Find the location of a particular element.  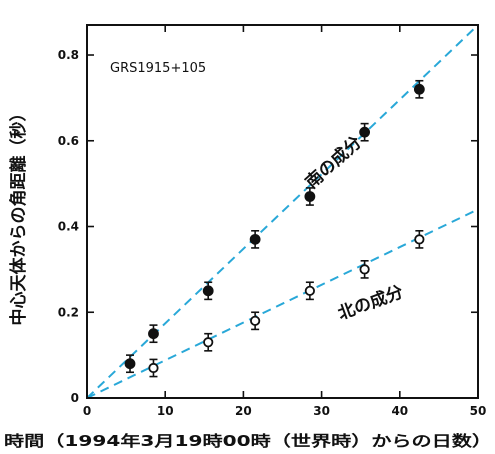

x-tick-label: 20 is located at coordinates (243, 411).